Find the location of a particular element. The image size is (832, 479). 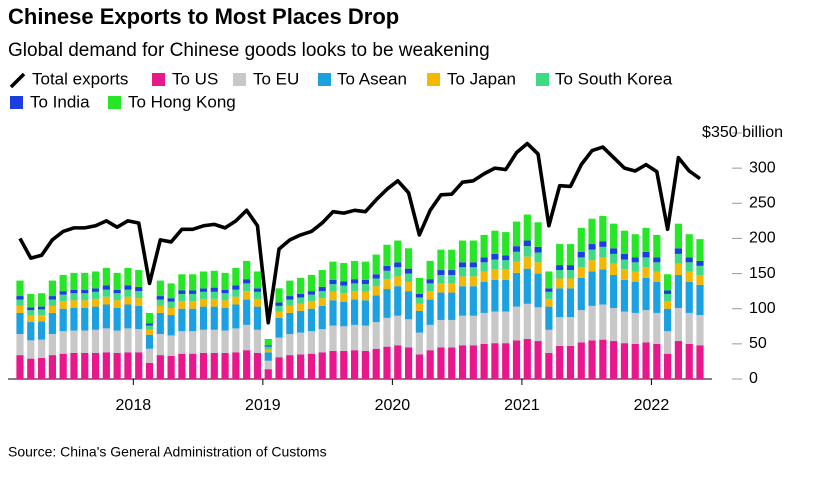

y-tick-label: 50 is located at coordinates (758, 343).